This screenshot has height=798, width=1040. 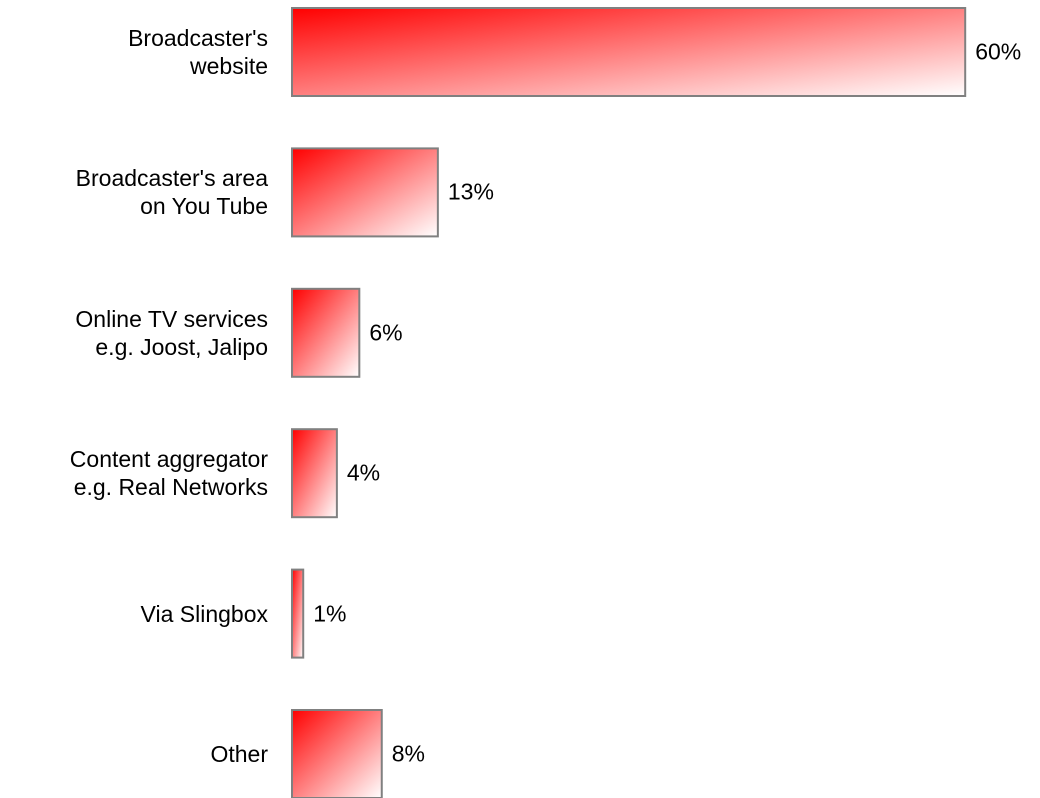 What do you see at coordinates (998, 51) in the screenshot?
I see `value-label: 60%` at bounding box center [998, 51].